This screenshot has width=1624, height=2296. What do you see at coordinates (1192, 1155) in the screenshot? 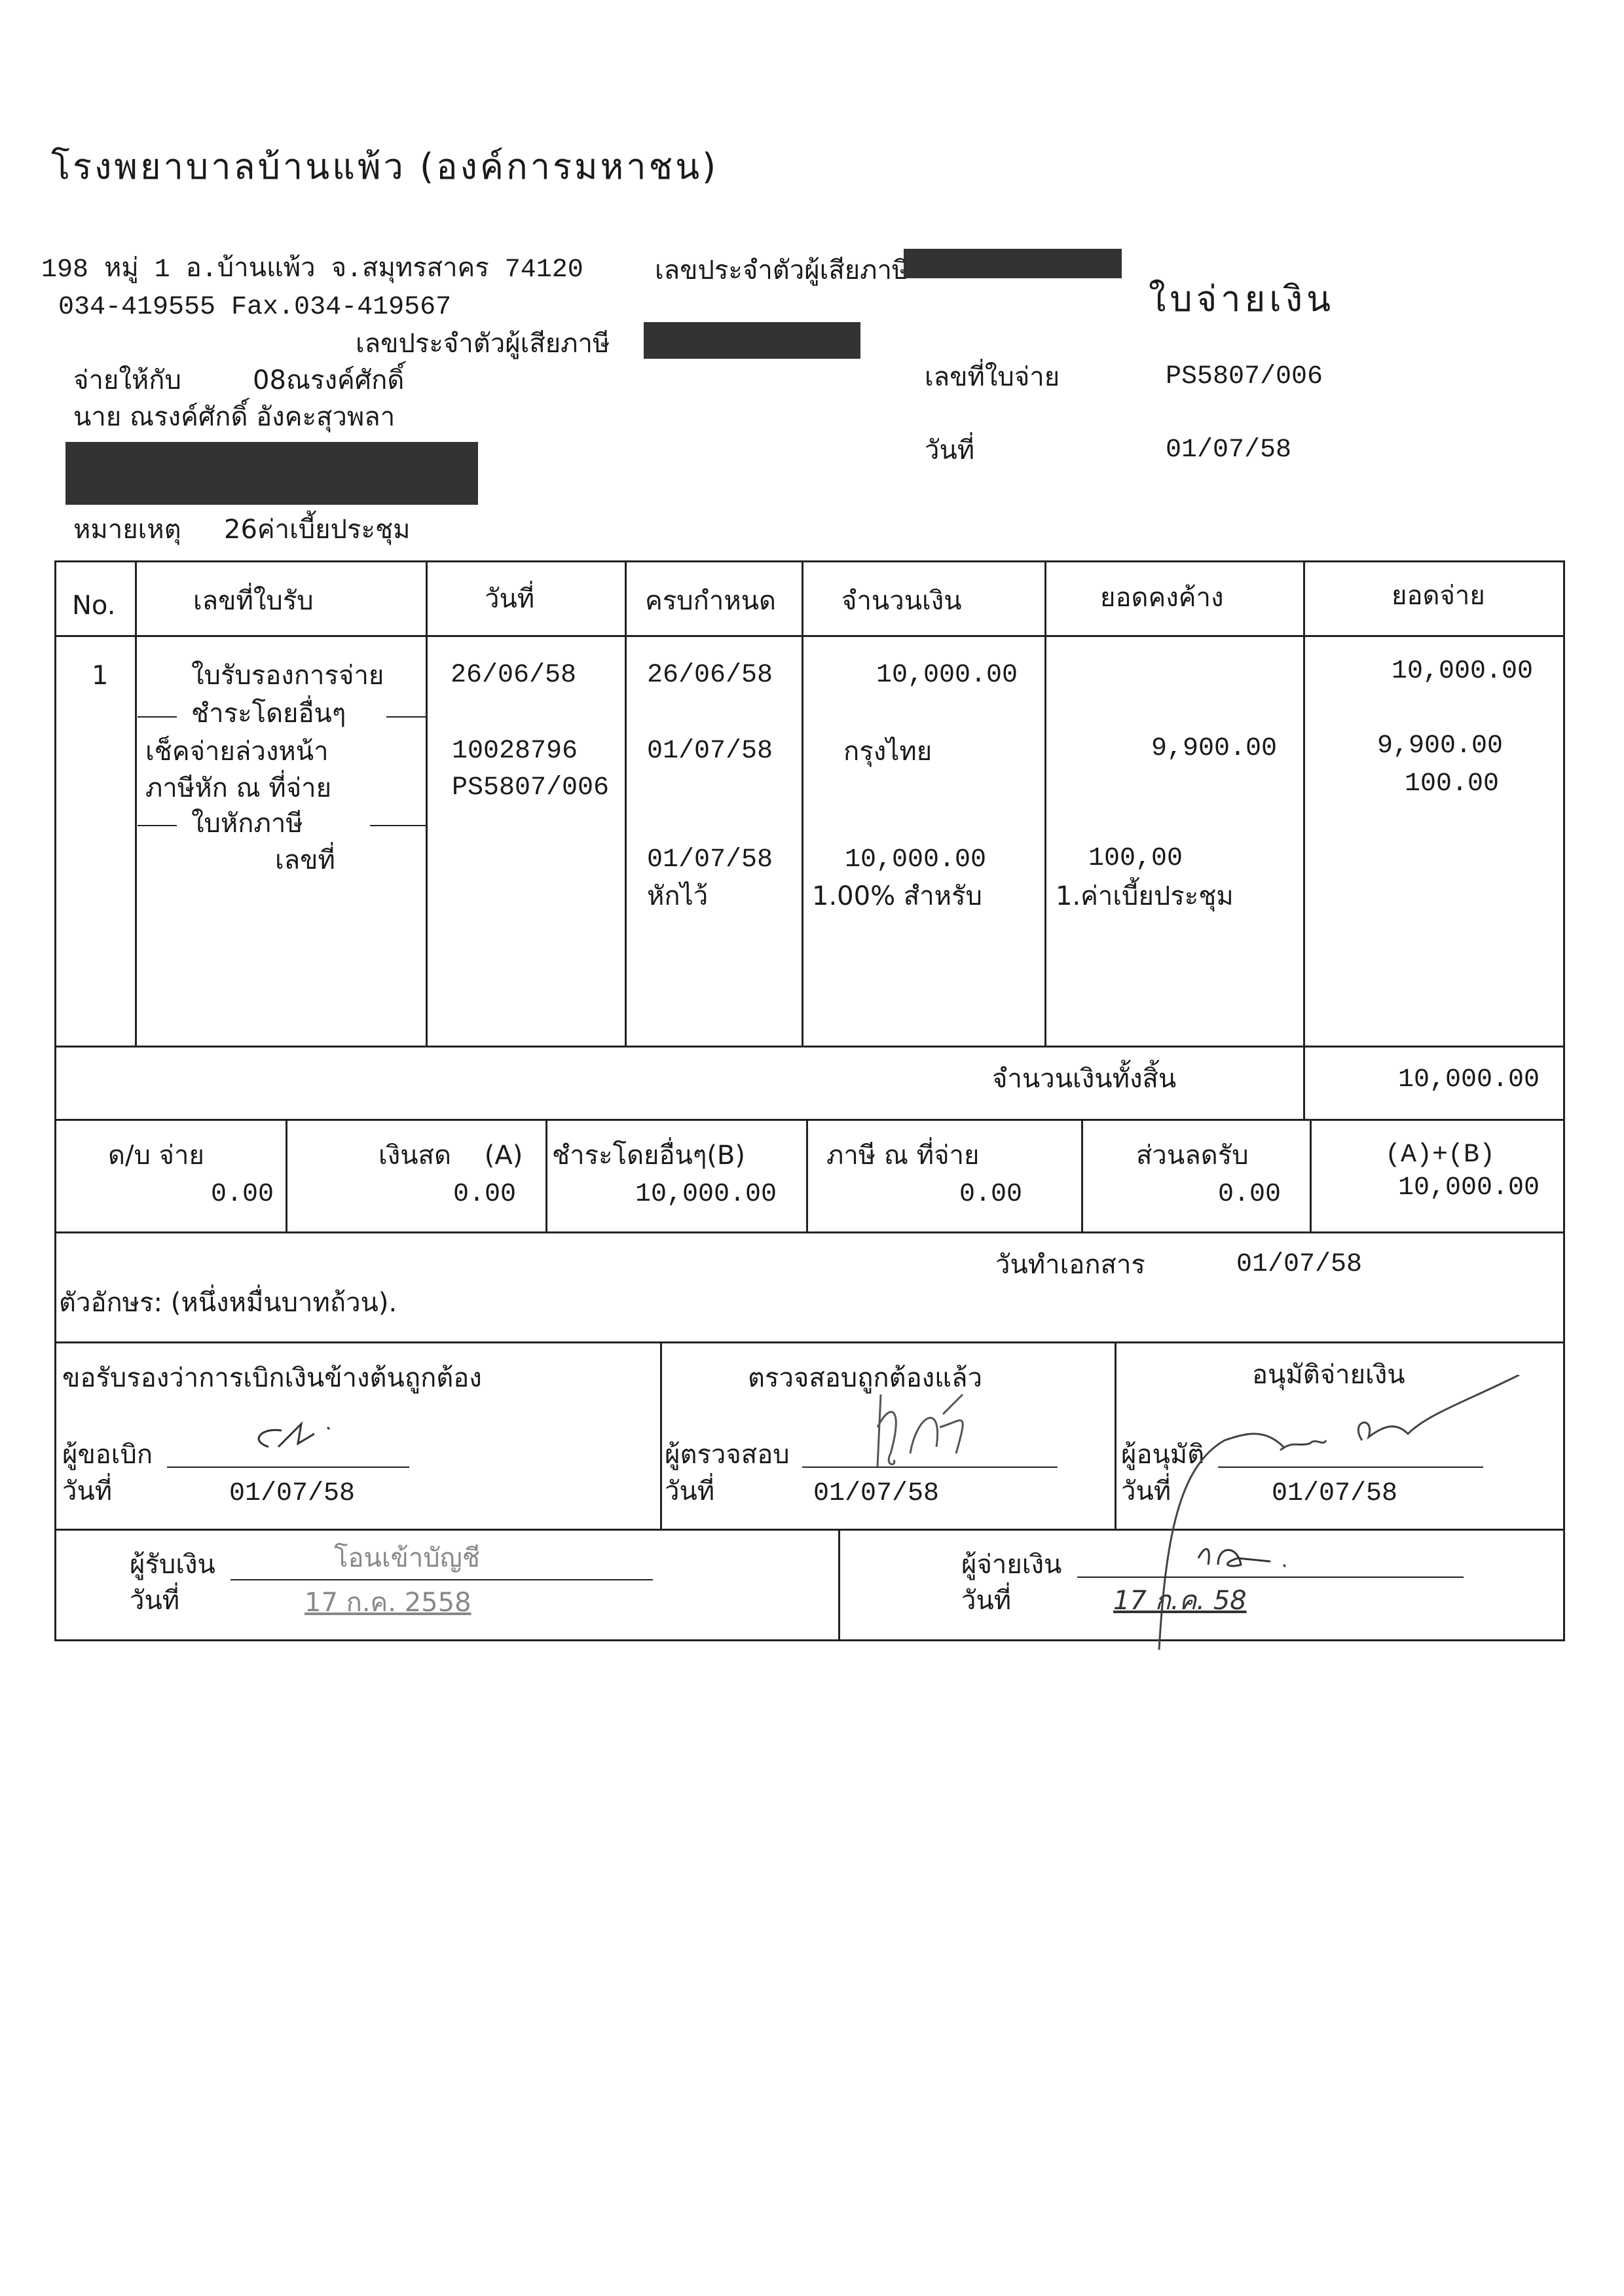
I see `summary-label: ส่วนลดรับ` at bounding box center [1192, 1155].